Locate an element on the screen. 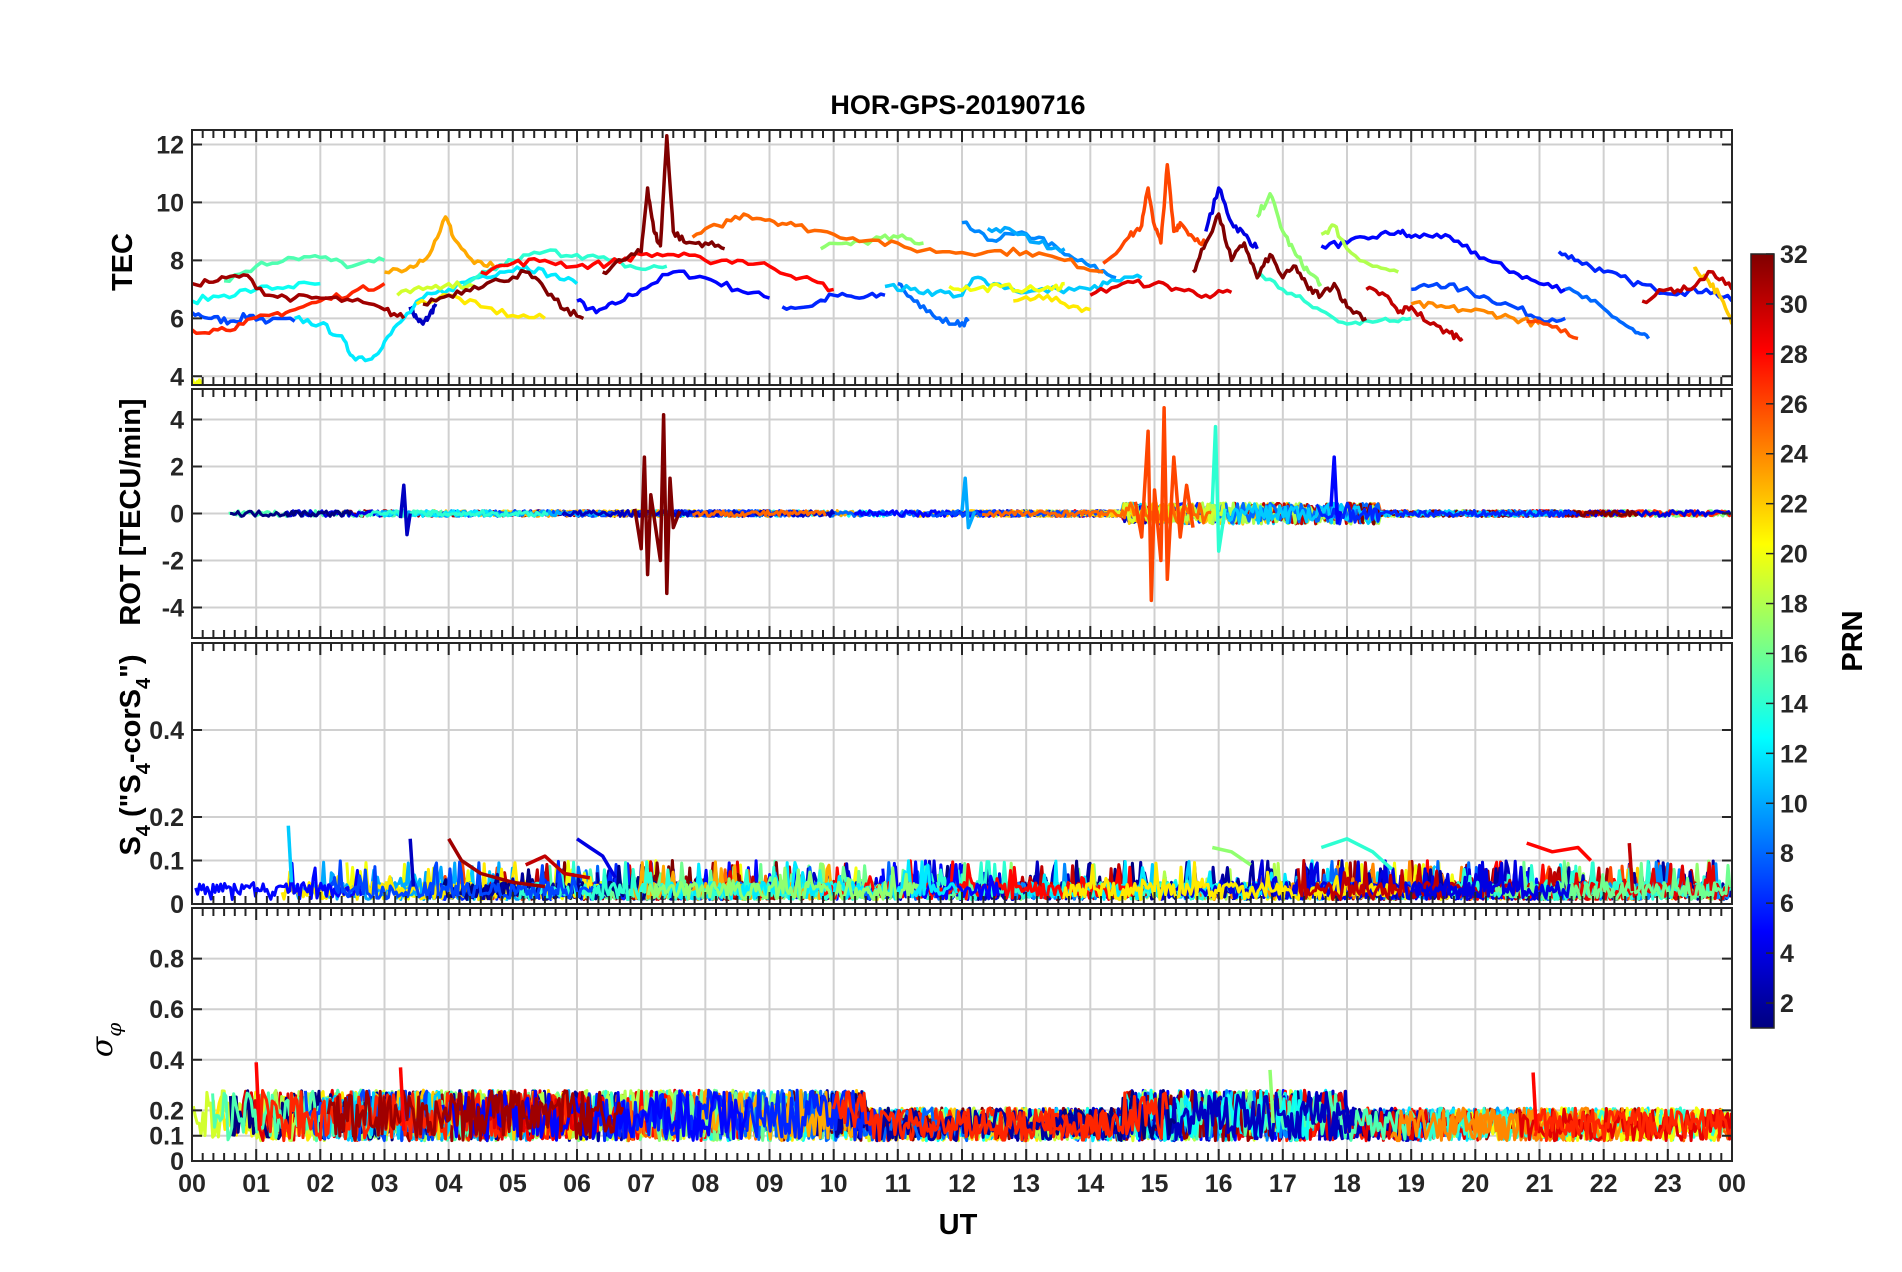  tec-ytick-label: 6 is located at coordinates (177, 319).